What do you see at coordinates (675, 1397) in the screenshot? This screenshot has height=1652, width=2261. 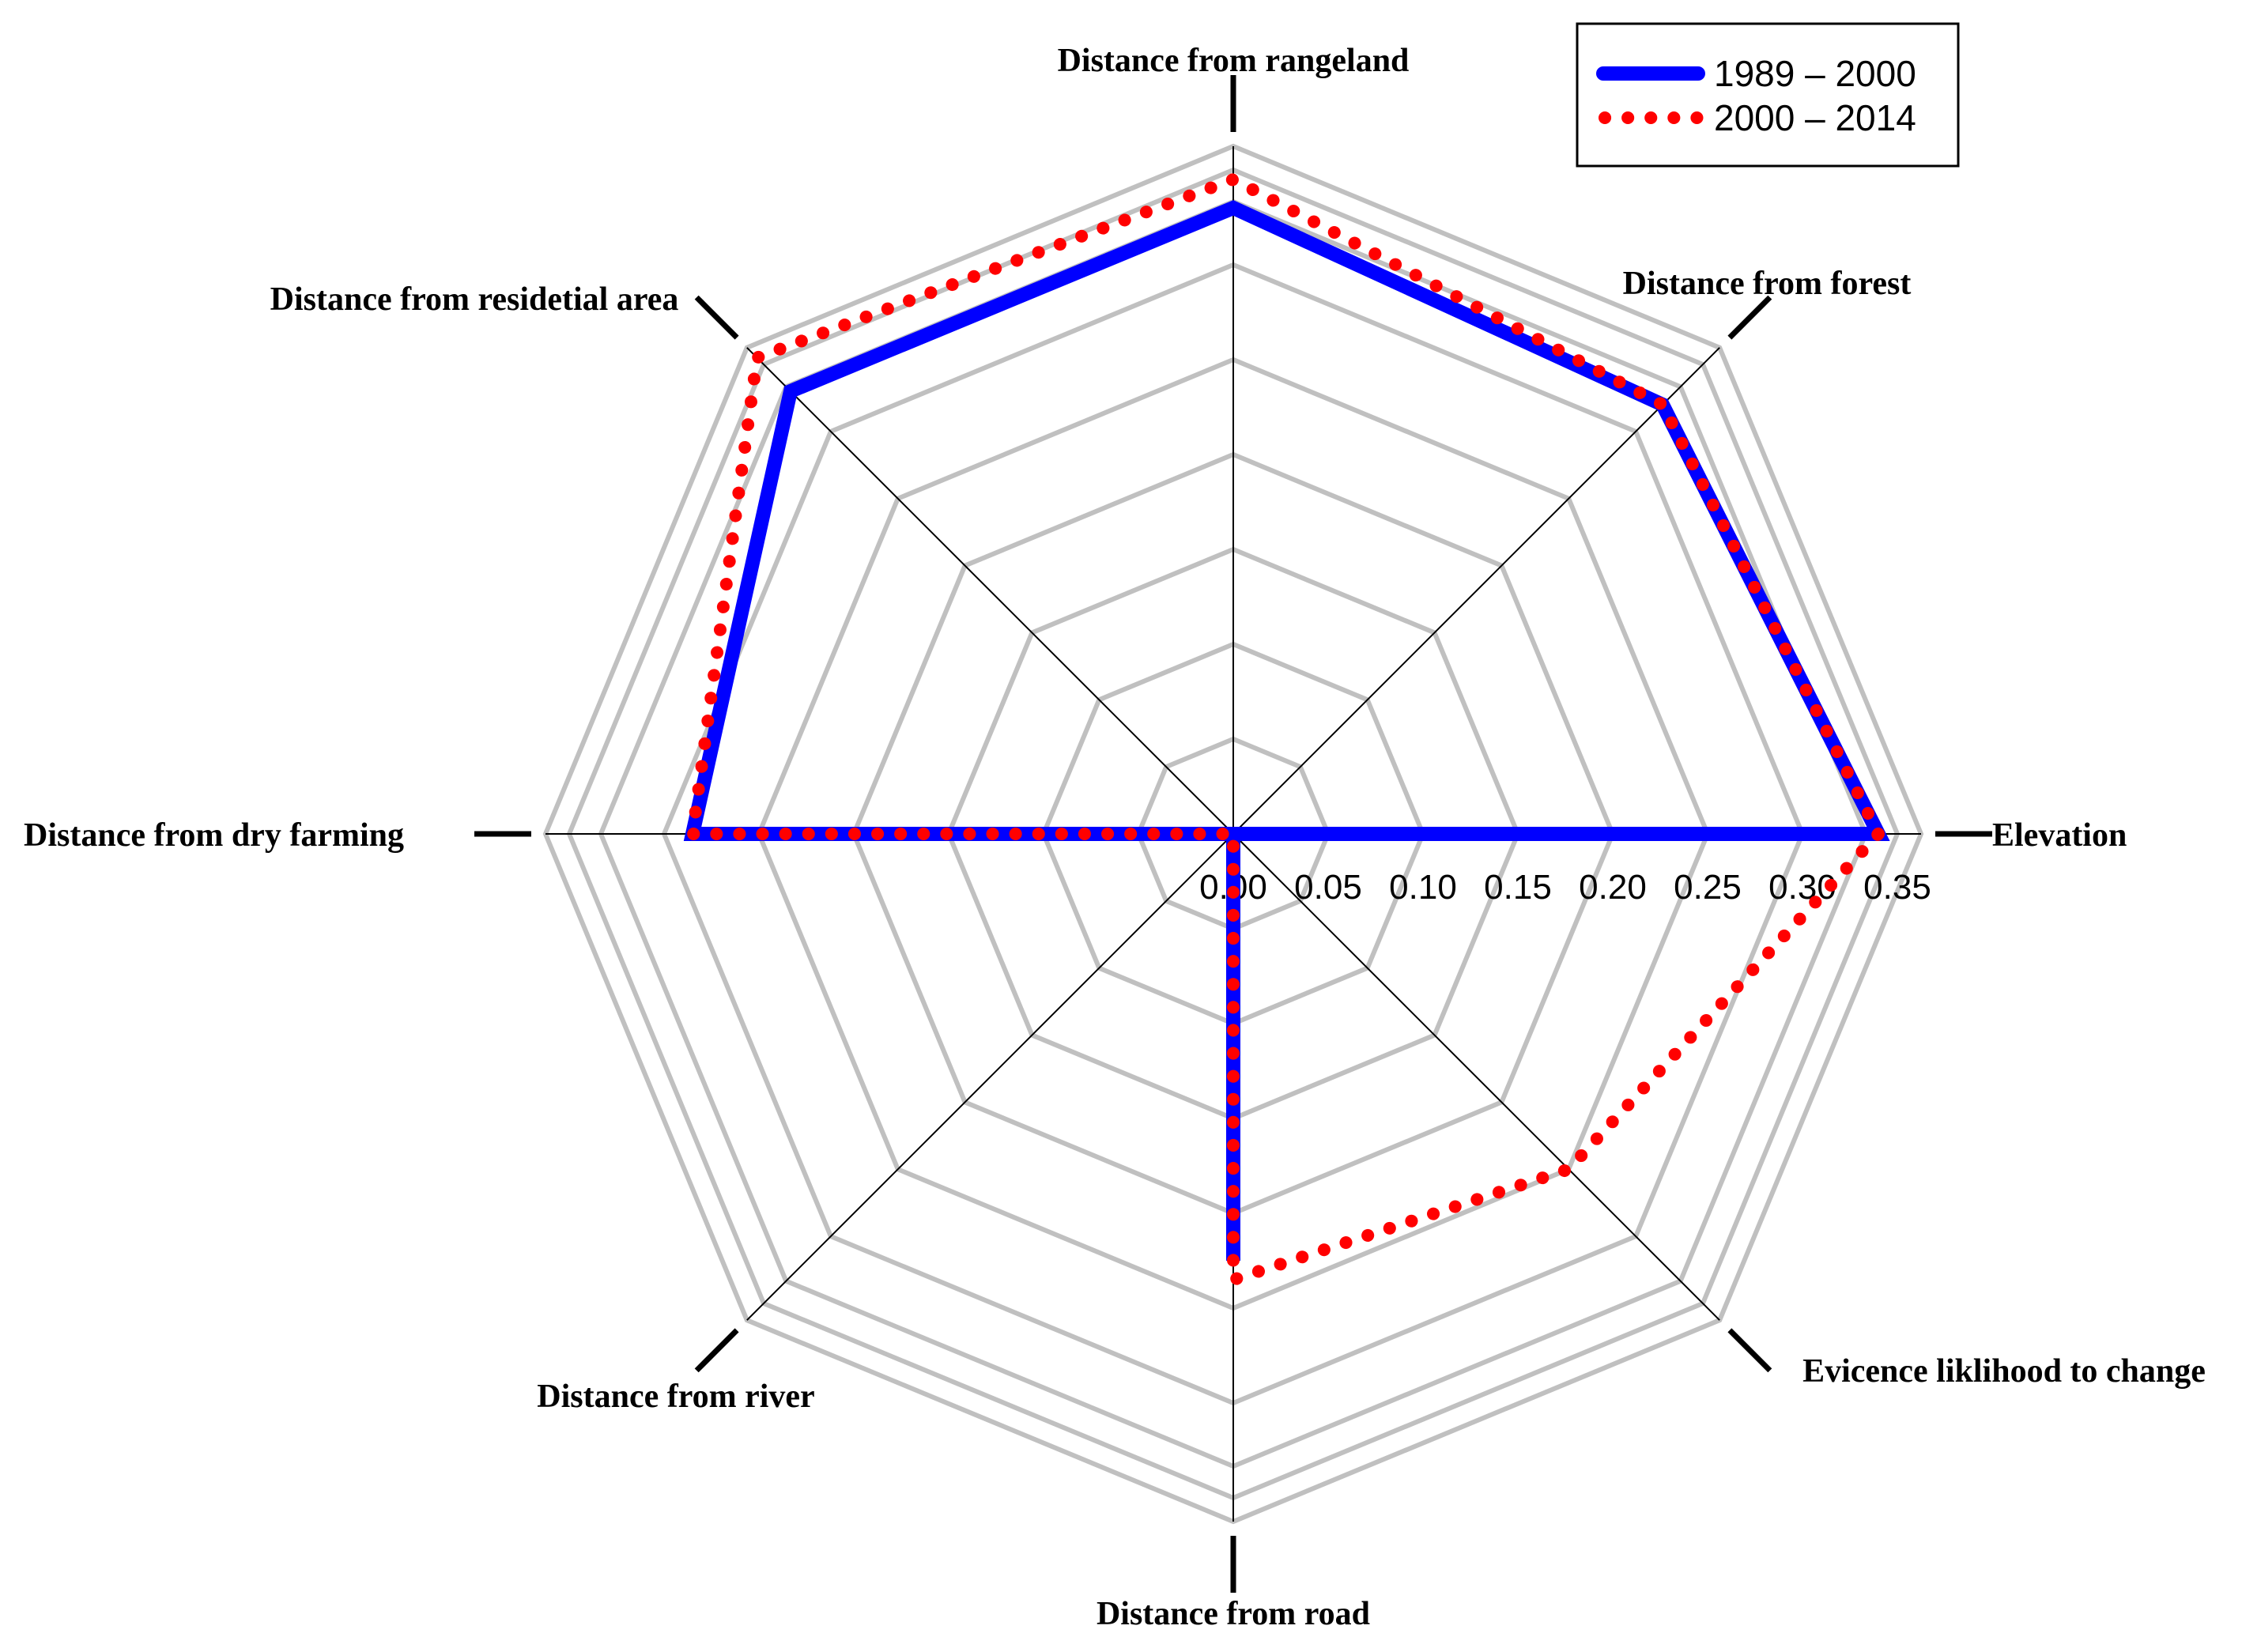 I see `axis-label: Distance from river` at bounding box center [675, 1397].